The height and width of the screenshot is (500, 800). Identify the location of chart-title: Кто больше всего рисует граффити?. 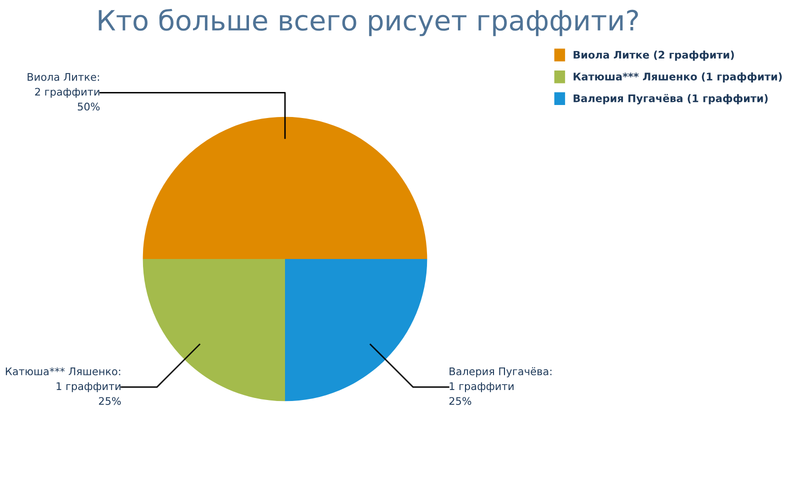
(368, 22).